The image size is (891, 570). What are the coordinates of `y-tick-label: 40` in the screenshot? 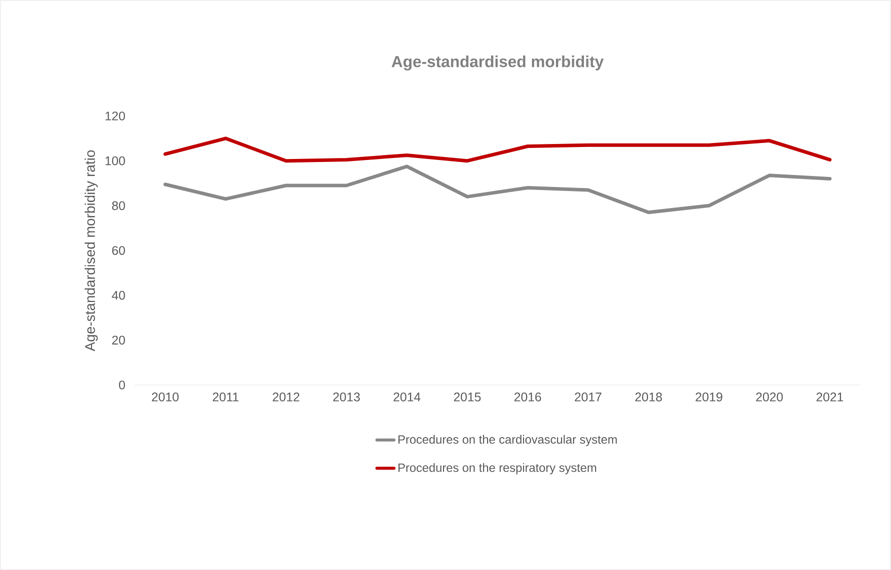 It's located at (118, 295).